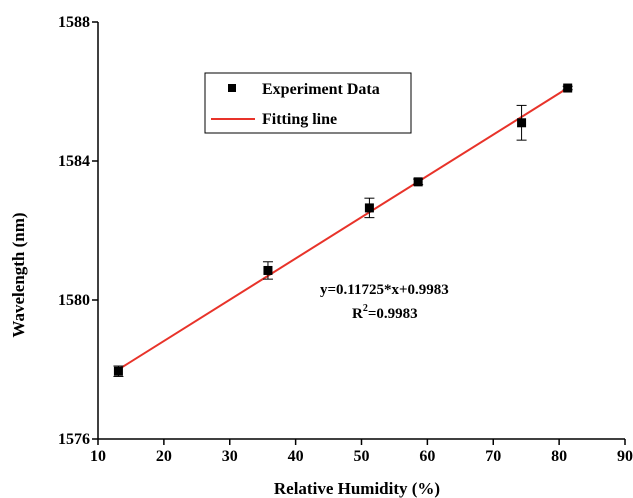 The height and width of the screenshot is (498, 633). I want to click on x-tick-label-10: 10, so click(98, 456).